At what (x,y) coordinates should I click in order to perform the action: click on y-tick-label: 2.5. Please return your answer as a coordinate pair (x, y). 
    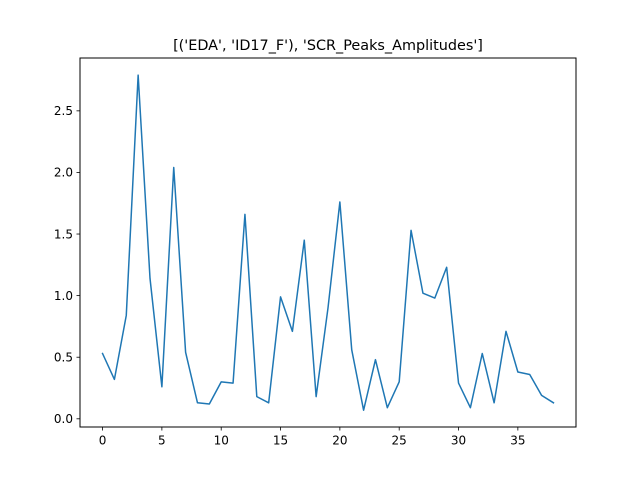
    Looking at the image, I should click on (63, 111).